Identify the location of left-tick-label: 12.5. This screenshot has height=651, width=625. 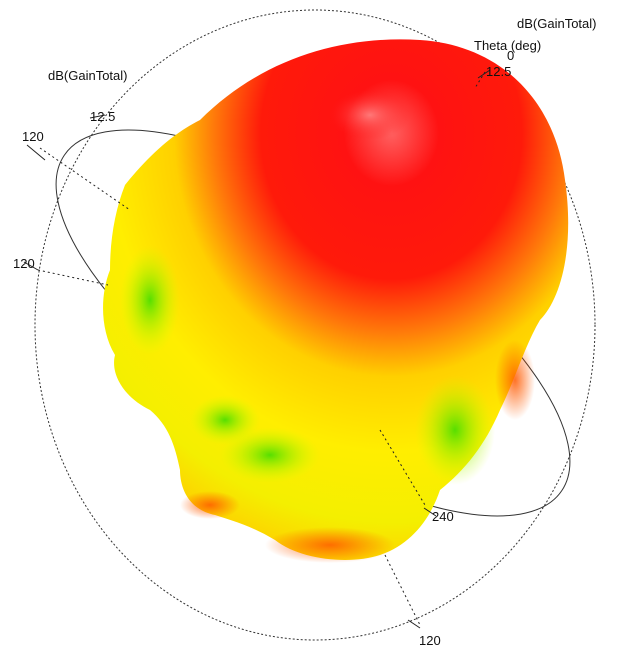
(102, 116).